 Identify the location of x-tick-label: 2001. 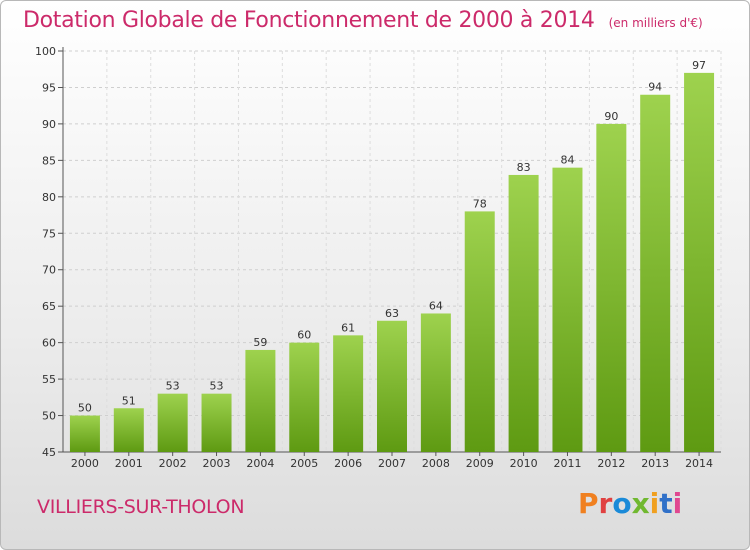
(129, 463).